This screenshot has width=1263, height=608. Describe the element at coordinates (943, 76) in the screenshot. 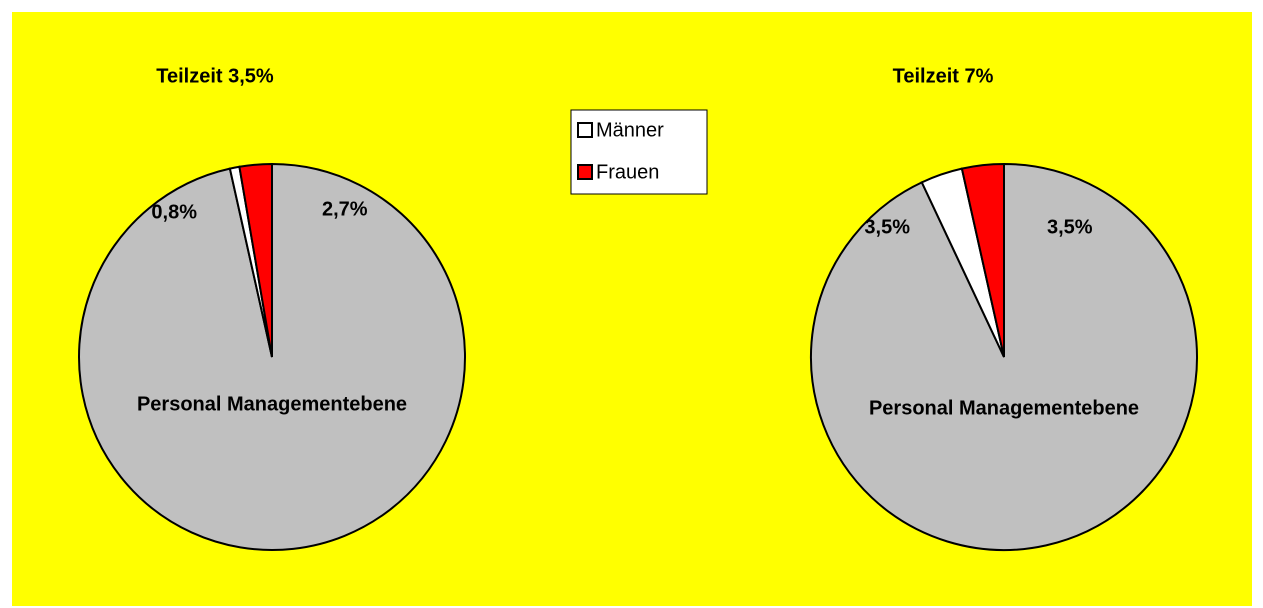

I see `chart-title: Teilzeit 7%` at that location.